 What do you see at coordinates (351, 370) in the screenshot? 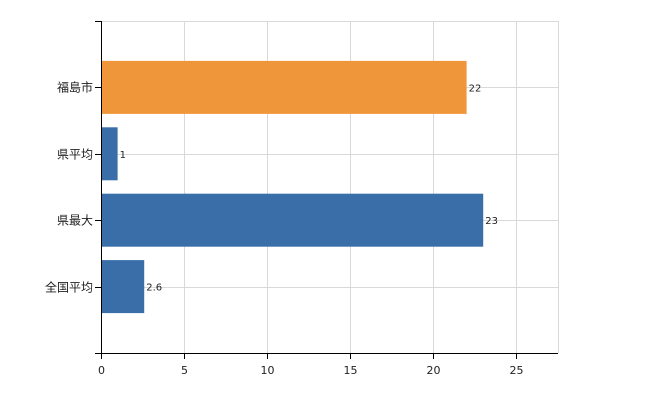
I see `x-tick-label: 15` at bounding box center [351, 370].